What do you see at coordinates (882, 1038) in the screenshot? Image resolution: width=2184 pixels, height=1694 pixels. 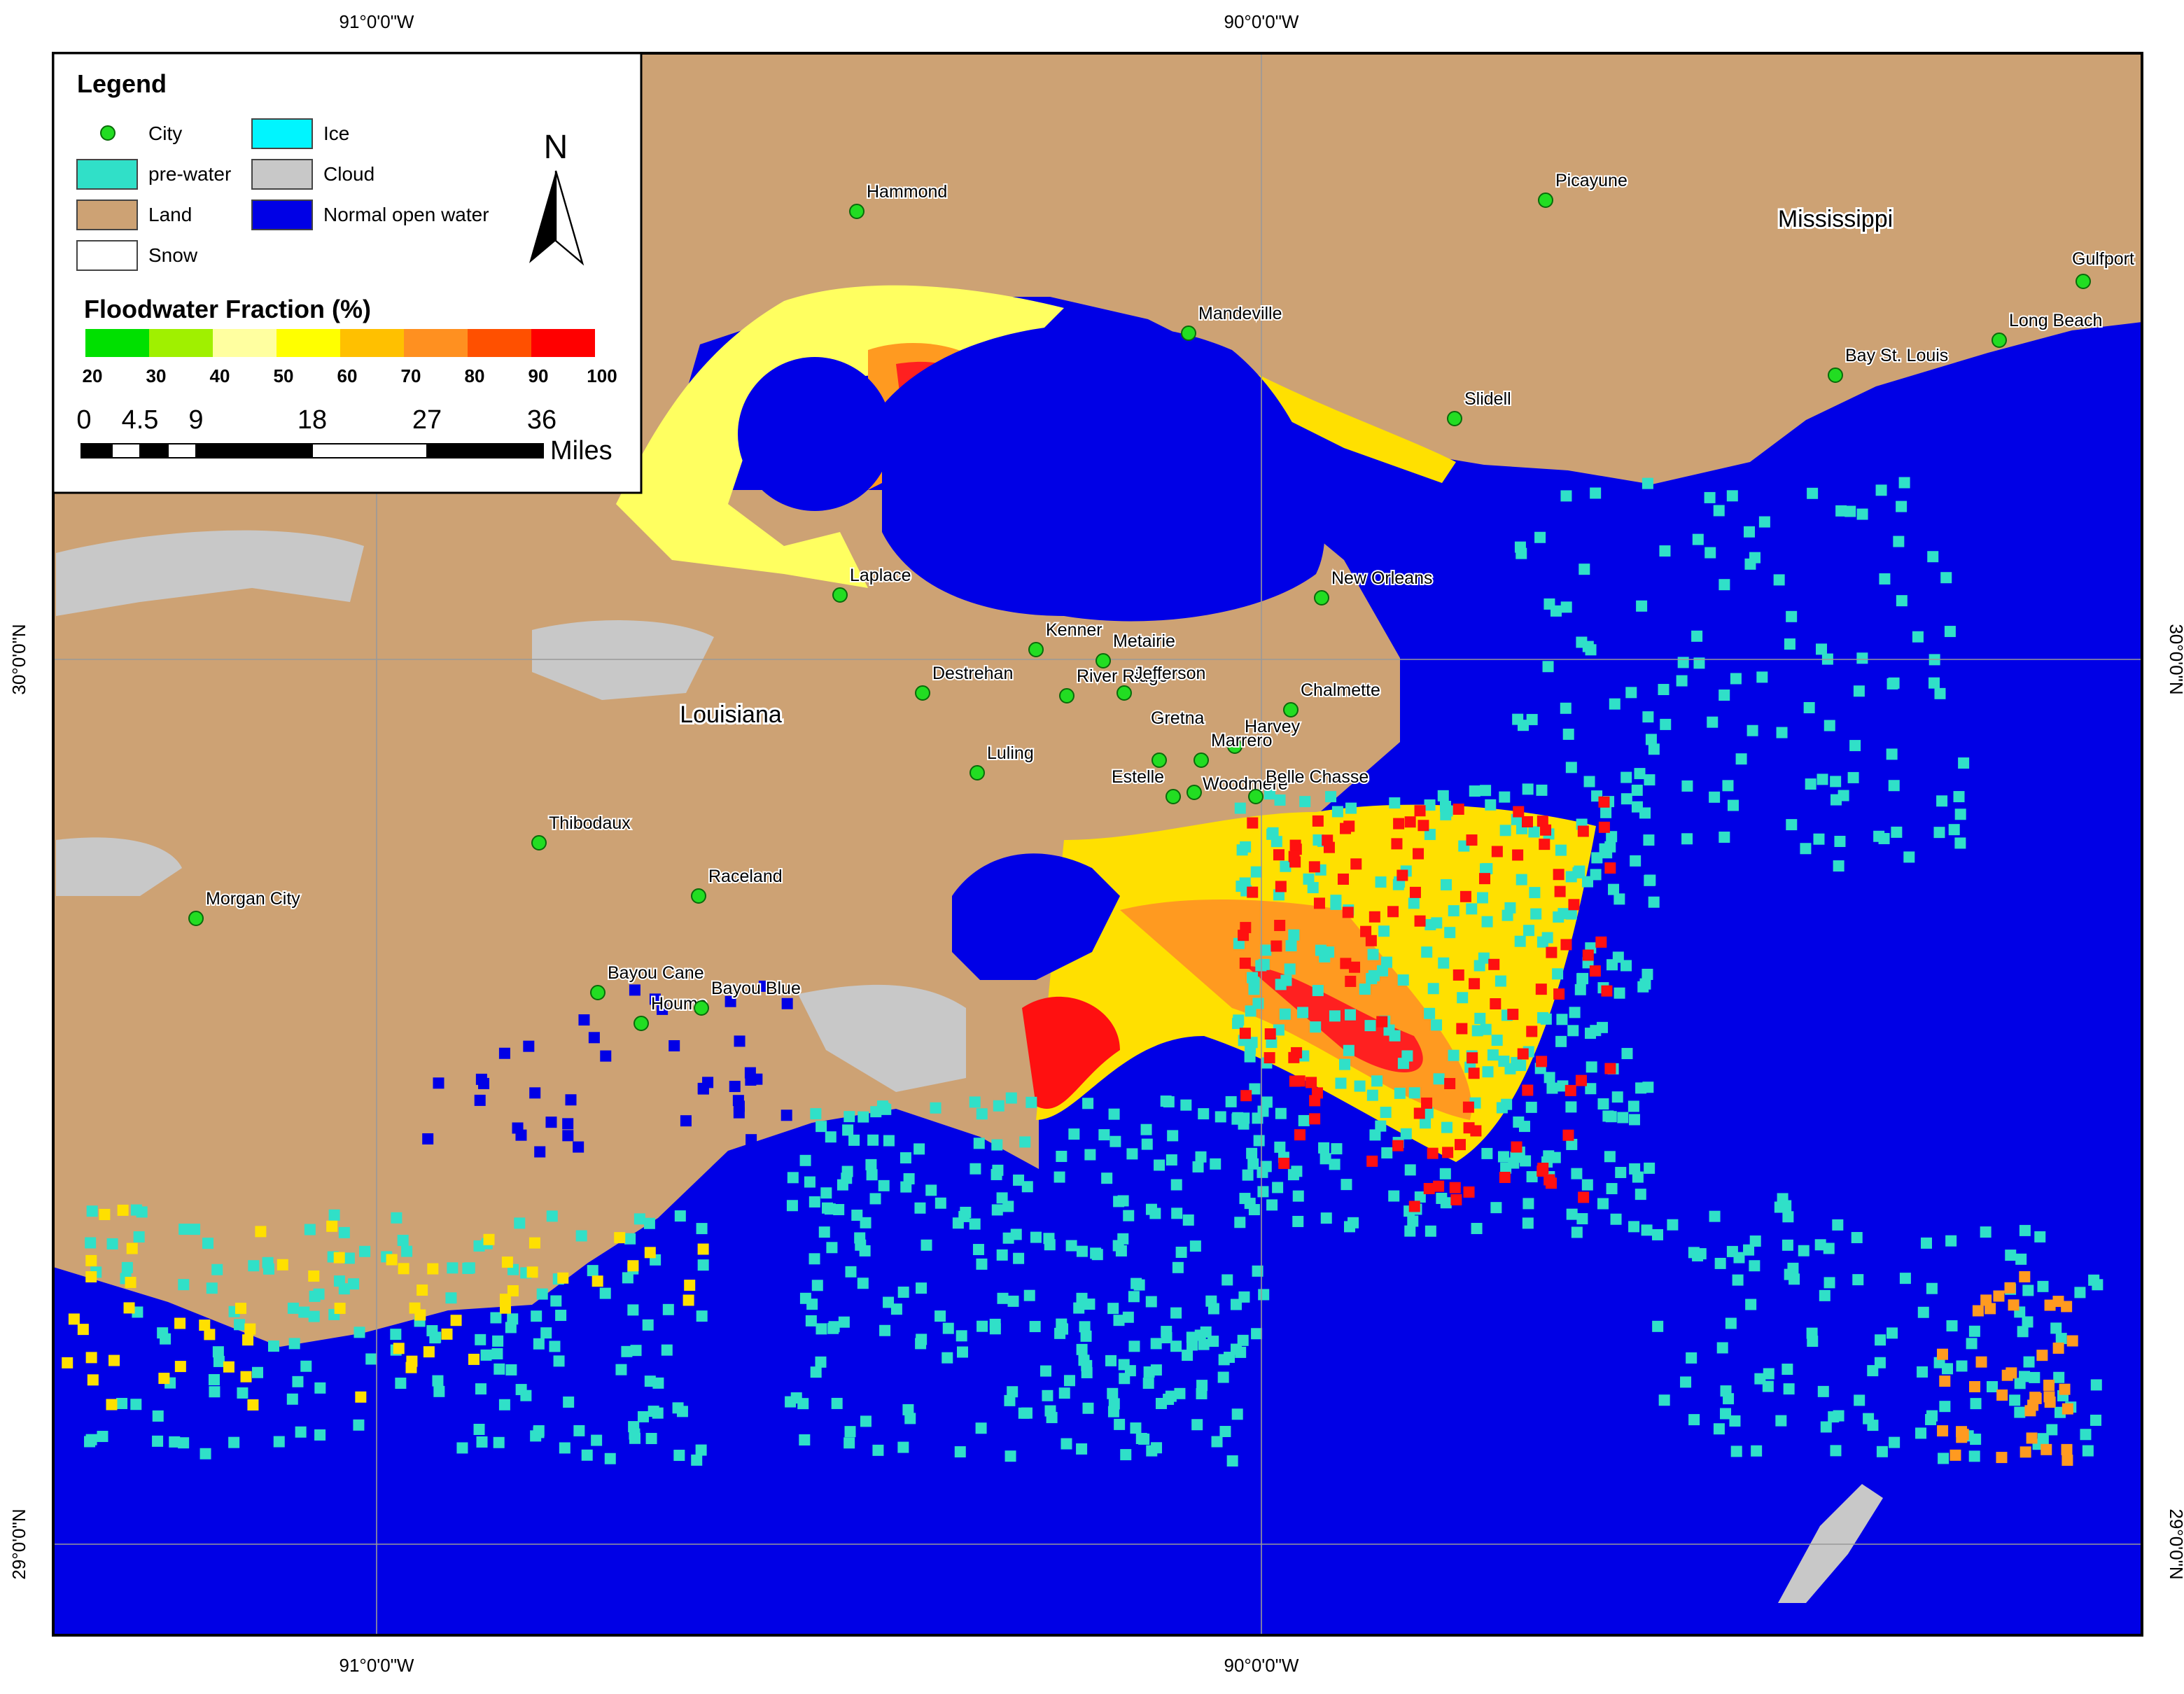 I see `cloud` at bounding box center [882, 1038].